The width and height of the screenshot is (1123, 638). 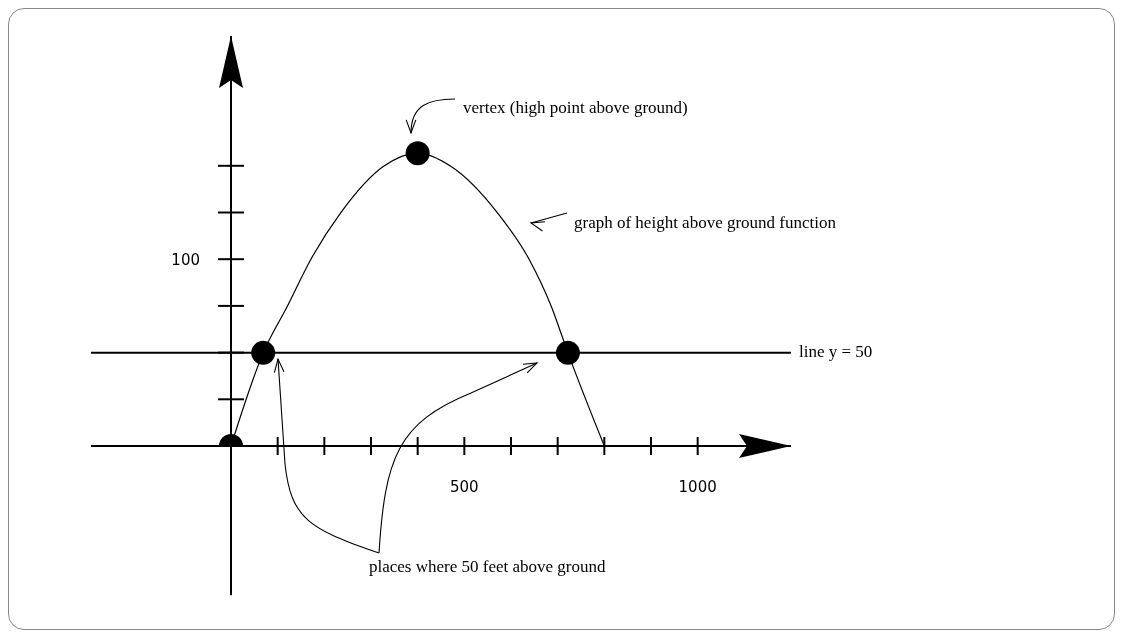 What do you see at coordinates (697, 487) in the screenshot?
I see `x-tick-label: 1000` at bounding box center [697, 487].